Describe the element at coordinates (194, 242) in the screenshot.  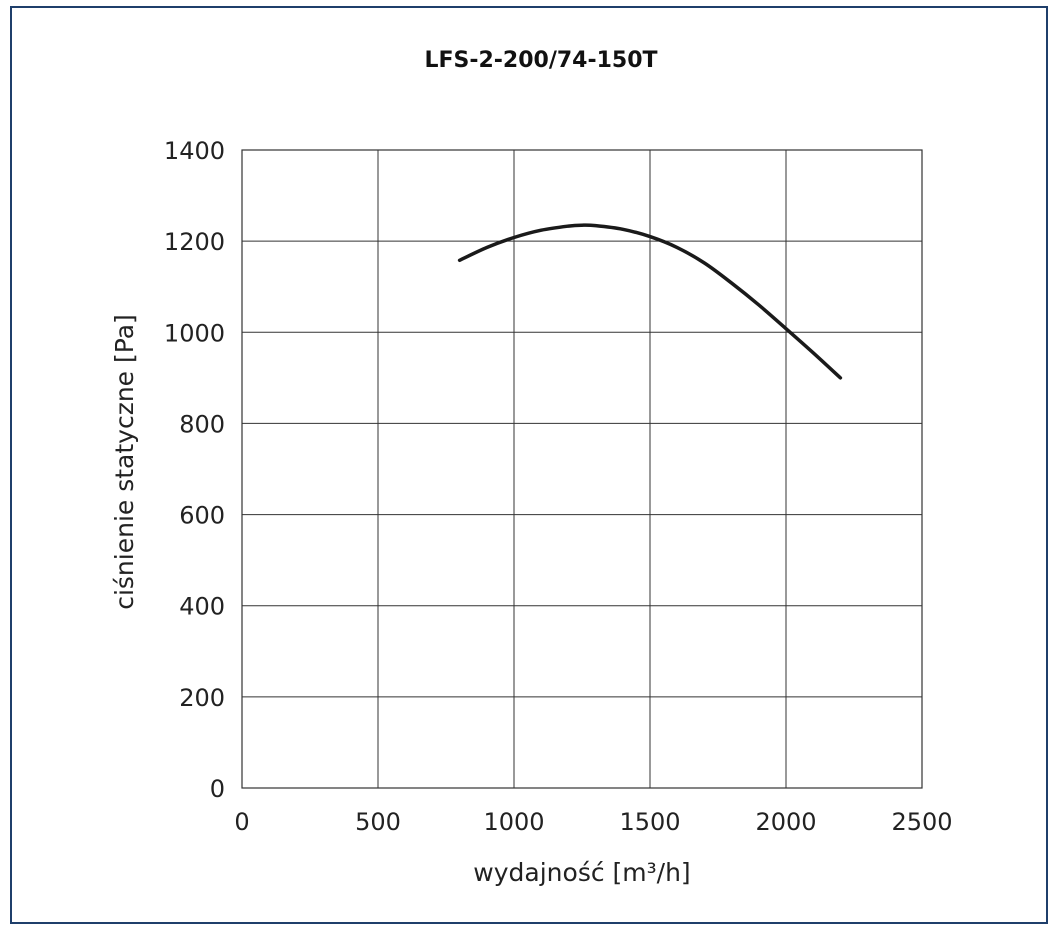
I see `y-tick-label: 1200` at that location.